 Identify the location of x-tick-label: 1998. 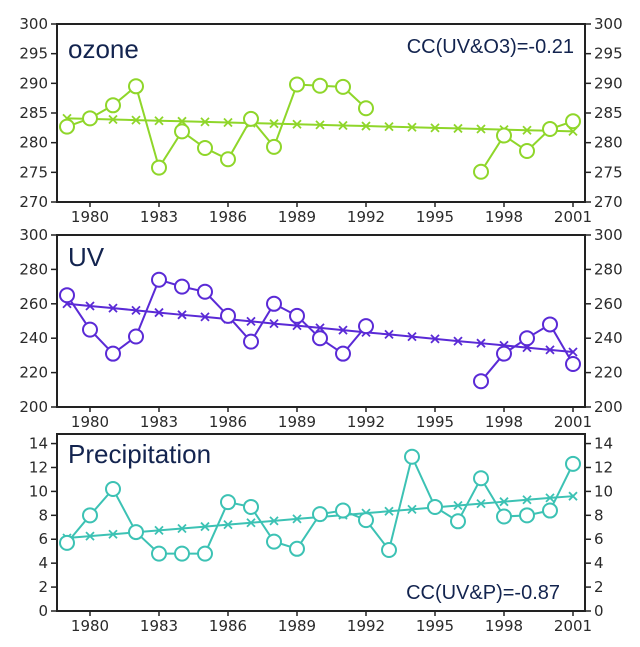
(504, 422).